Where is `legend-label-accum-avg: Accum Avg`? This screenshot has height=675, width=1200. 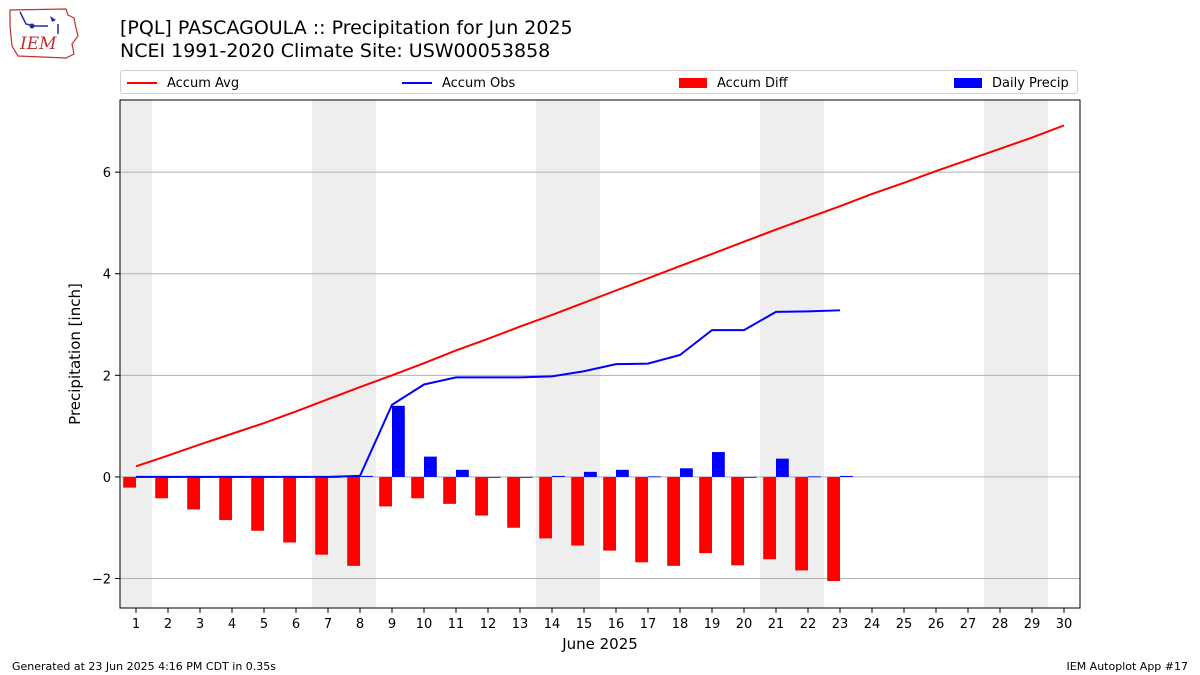 legend-label-accum-avg: Accum Avg is located at coordinates (203, 83).